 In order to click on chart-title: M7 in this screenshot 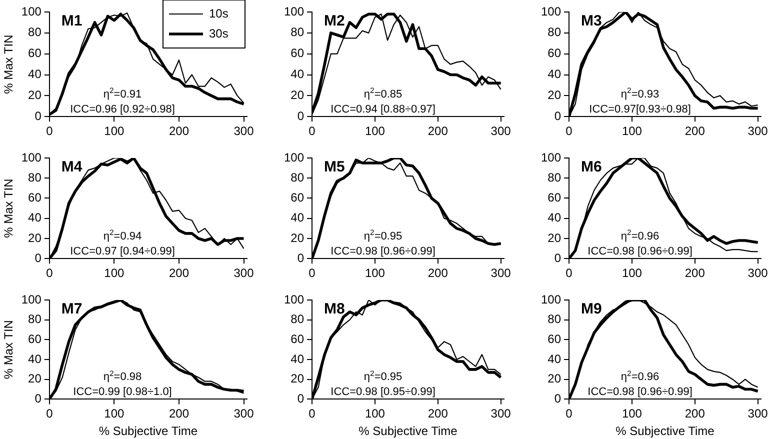, I will do `click(71, 309)`.